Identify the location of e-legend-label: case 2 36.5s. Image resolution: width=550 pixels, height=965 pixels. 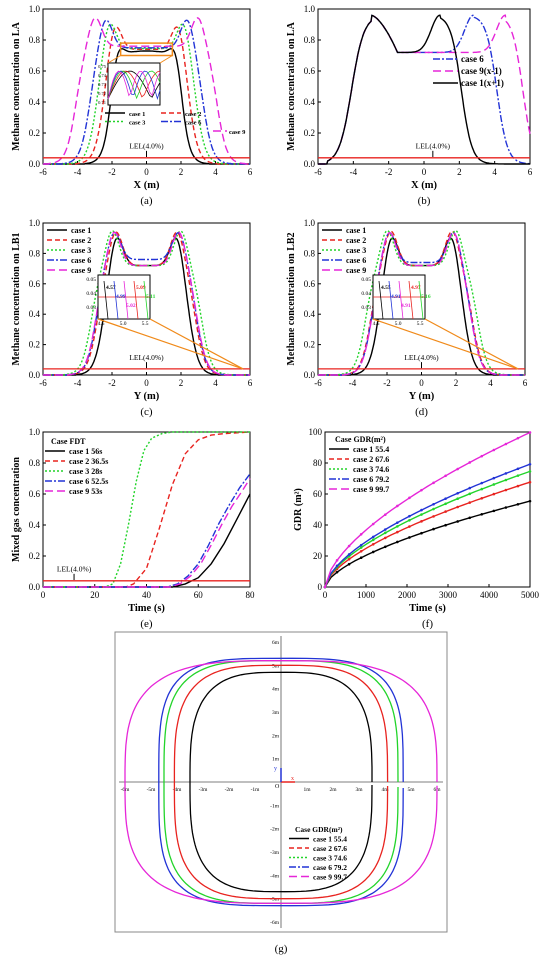
(88, 461).